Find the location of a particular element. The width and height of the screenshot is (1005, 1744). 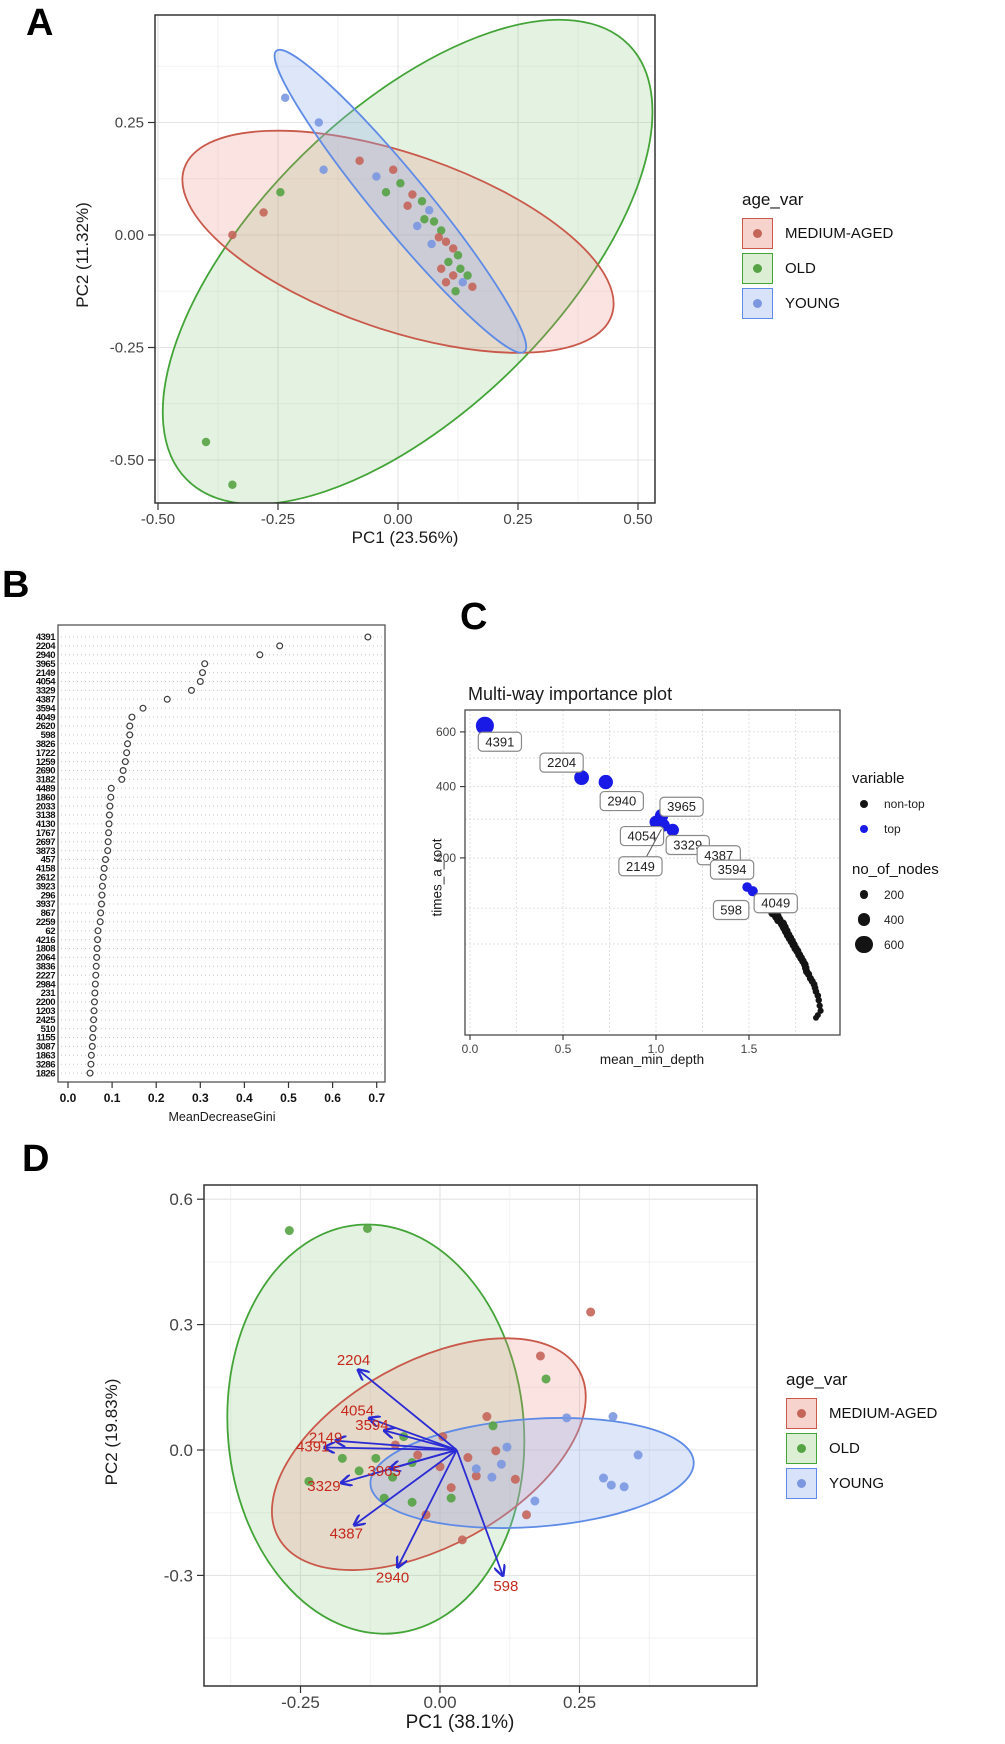

x-tick-label: 0.1 is located at coordinates (112, 1098).